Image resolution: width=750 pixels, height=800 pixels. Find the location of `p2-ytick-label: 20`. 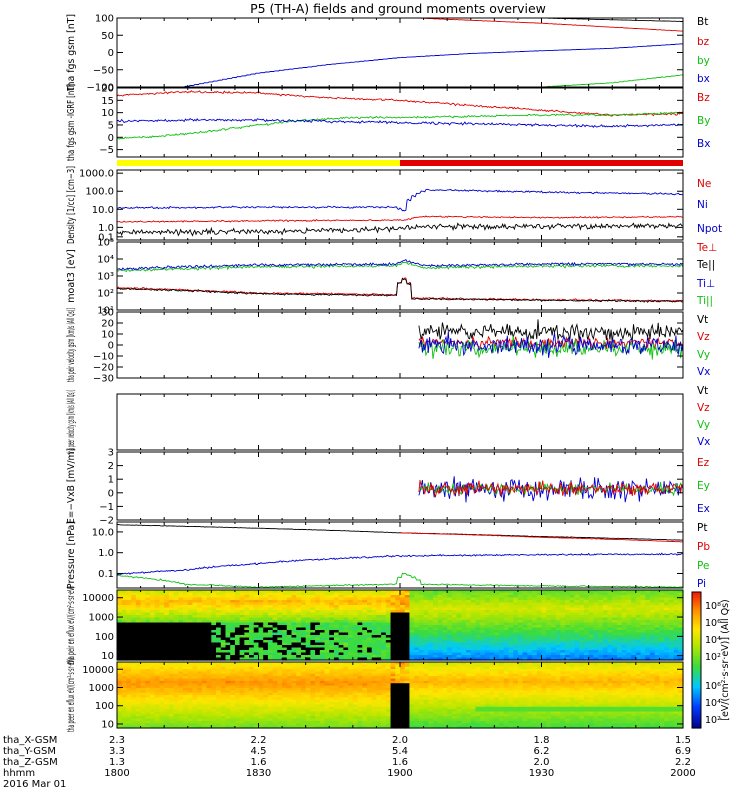

p2-ytick-label: 20 is located at coordinates (107, 89).